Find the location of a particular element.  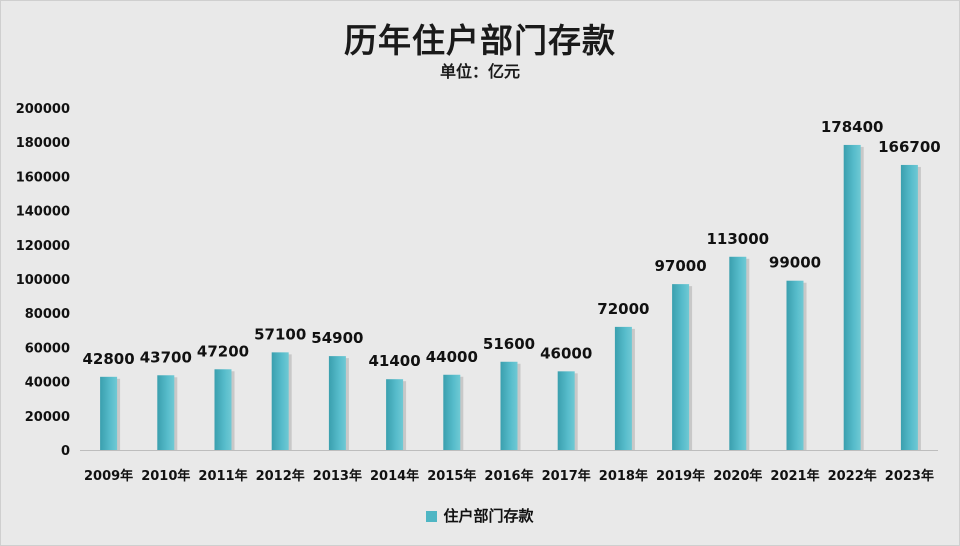

x-tick-label: 2014年 is located at coordinates (394, 476).